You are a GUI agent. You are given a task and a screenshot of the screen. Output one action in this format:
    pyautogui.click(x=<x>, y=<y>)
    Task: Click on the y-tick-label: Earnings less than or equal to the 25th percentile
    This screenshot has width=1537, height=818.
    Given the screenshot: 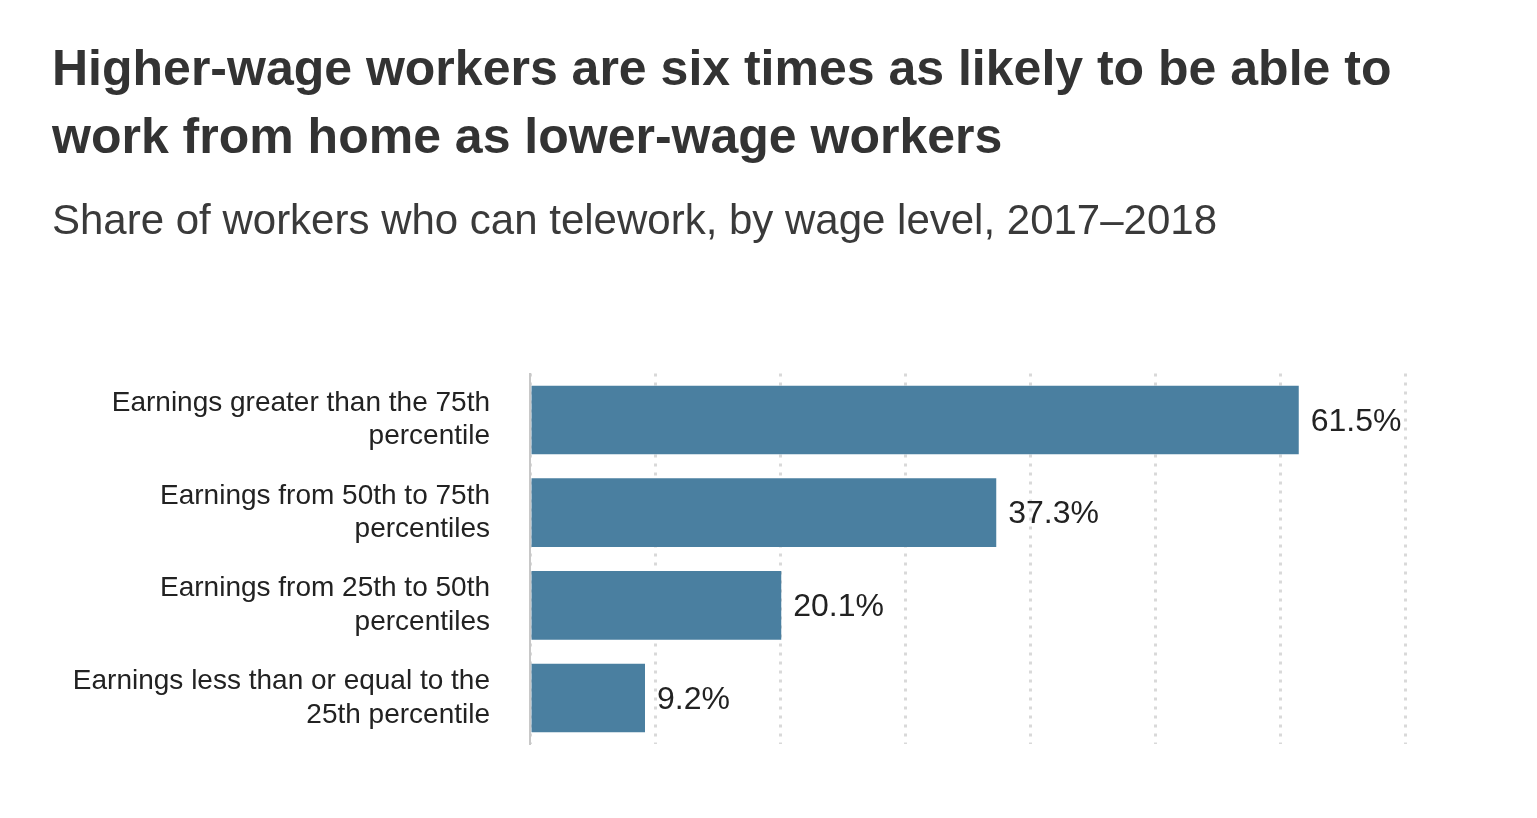 What is the action you would take?
    pyautogui.click(x=281, y=696)
    